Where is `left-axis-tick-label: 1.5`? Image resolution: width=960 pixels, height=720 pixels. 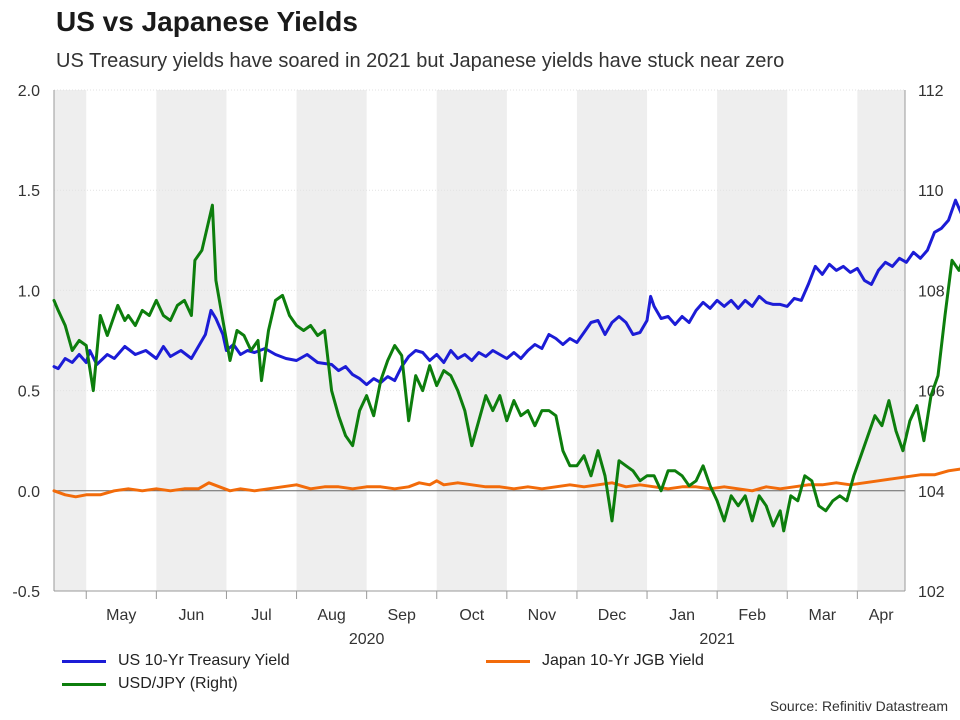
left-axis-tick-label: 1.5 is located at coordinates (29, 191).